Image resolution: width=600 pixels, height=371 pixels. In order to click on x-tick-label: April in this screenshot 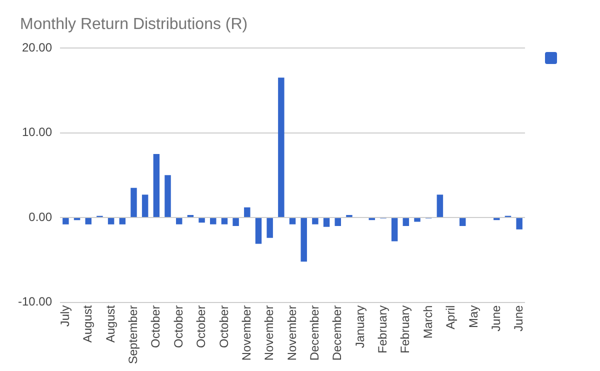, I will do `click(451, 317)`.